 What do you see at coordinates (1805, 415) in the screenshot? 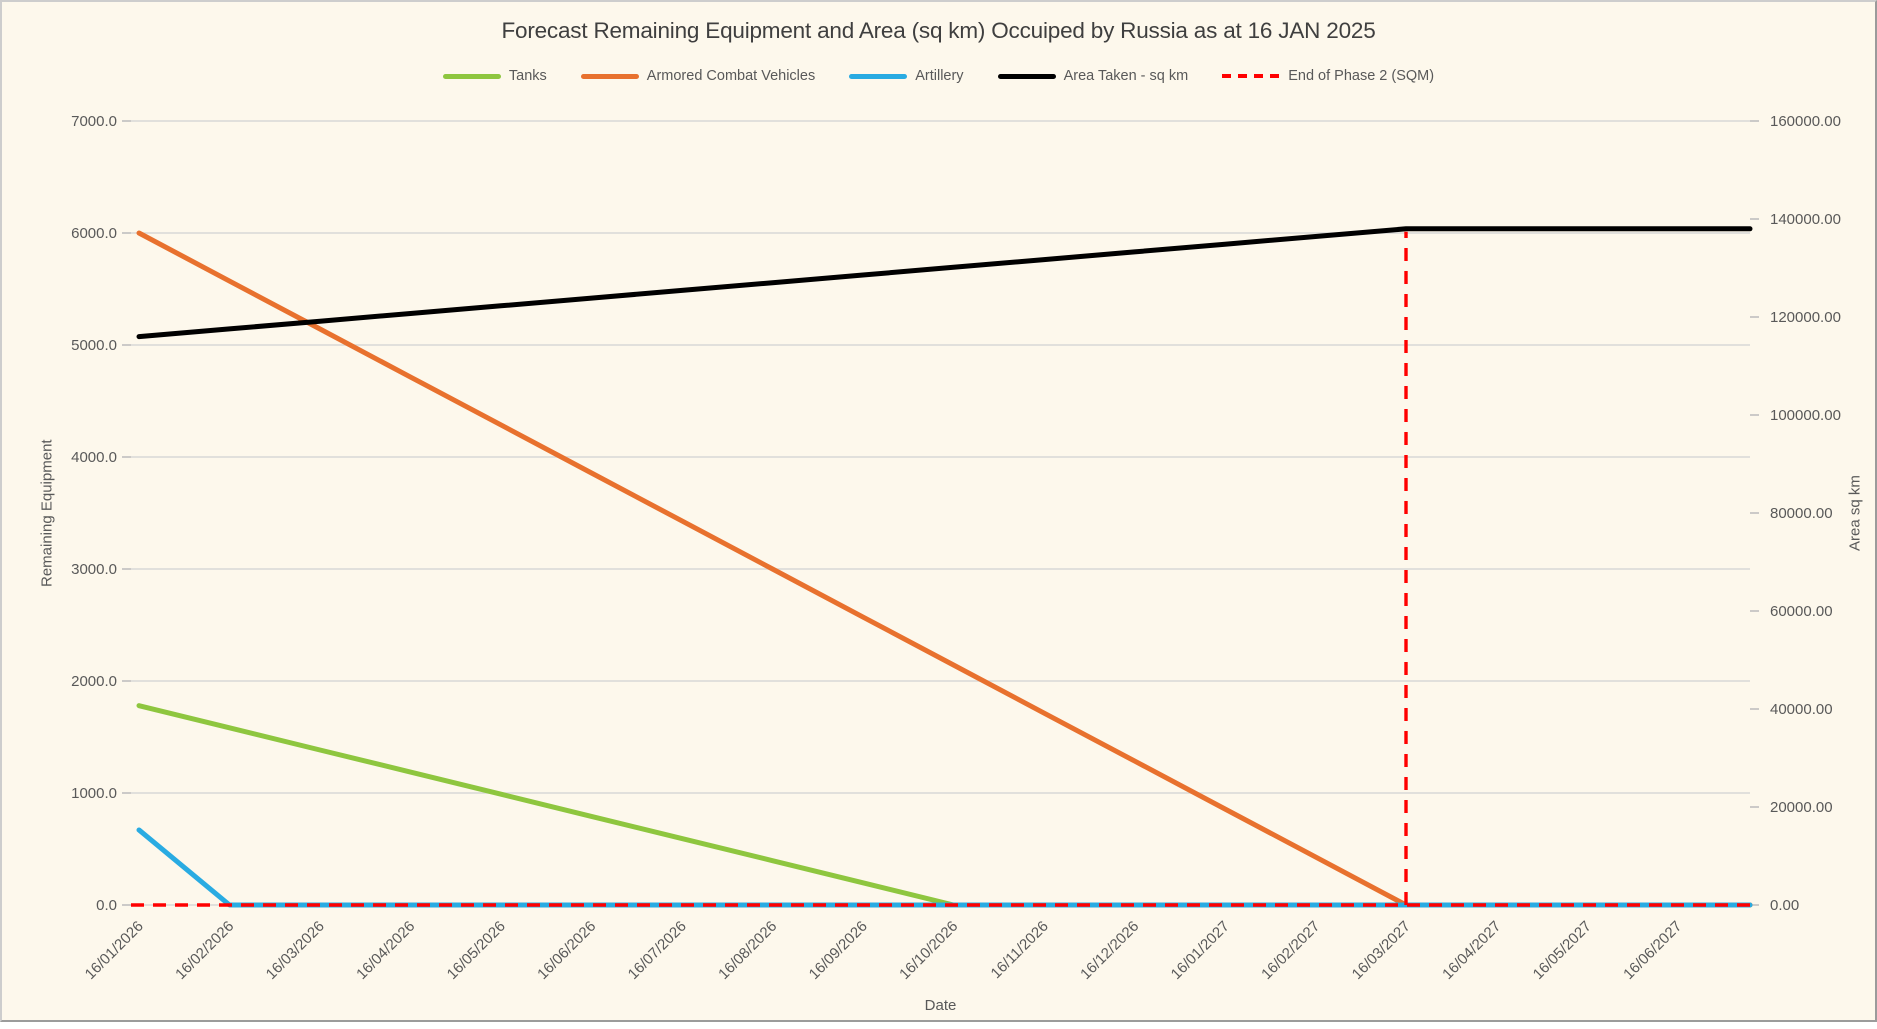
I see `right-tick-label: 100000.00` at bounding box center [1805, 415].